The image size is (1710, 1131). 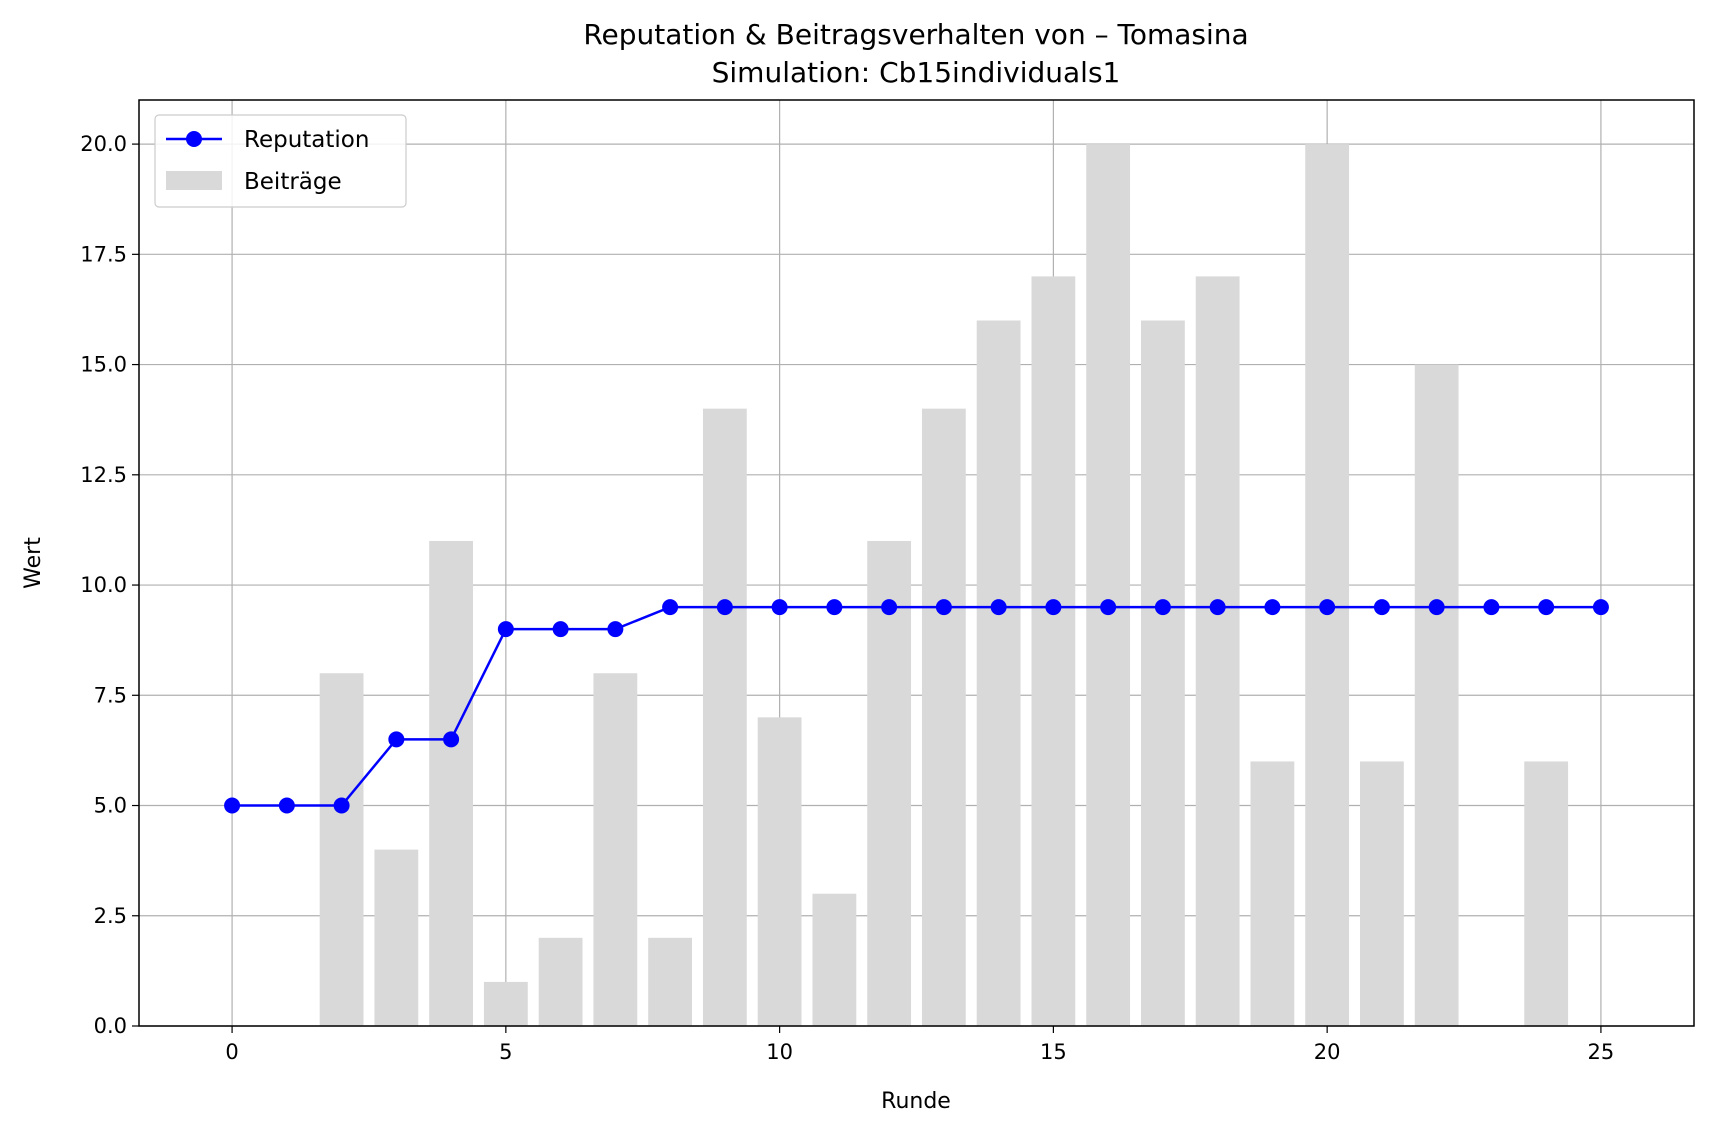 What do you see at coordinates (505, 1052) in the screenshot?
I see `x-tick-label: 5` at bounding box center [505, 1052].